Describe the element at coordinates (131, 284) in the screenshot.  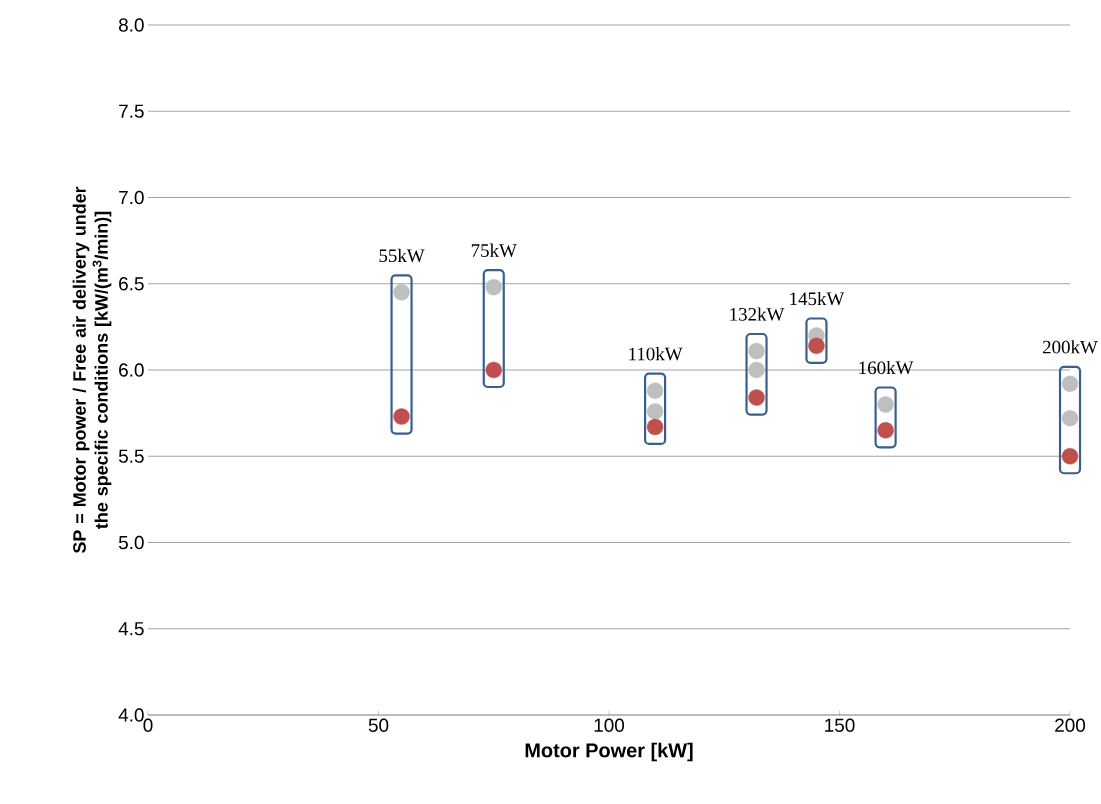
I see `y-tick-label: 6.5` at that location.